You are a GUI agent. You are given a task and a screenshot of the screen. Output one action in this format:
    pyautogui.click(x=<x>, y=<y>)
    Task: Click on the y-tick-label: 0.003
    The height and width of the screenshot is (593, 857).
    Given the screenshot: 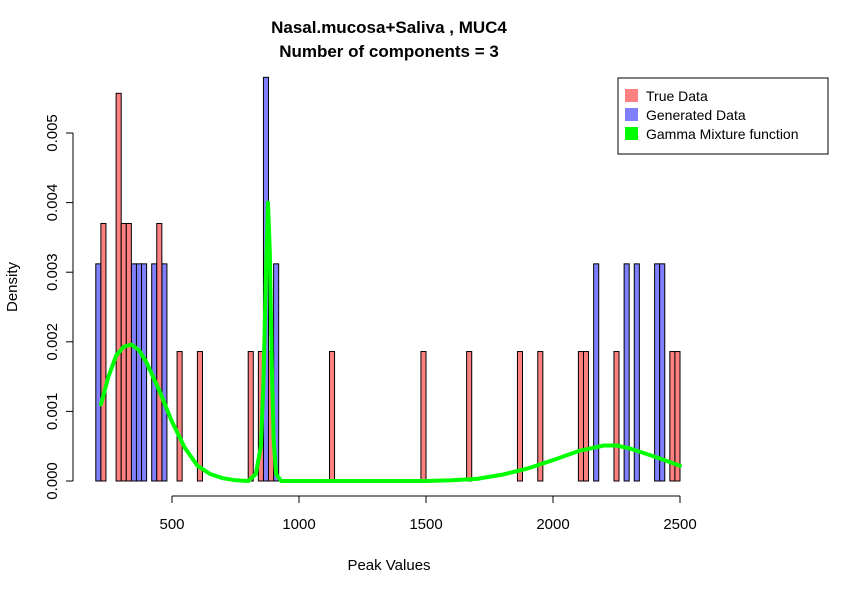 What is the action you would take?
    pyautogui.click(x=52, y=272)
    